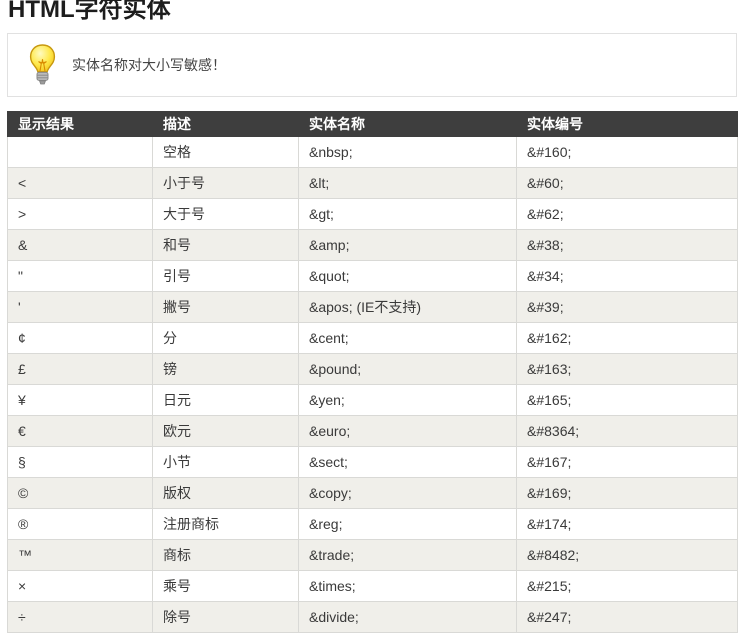 The height and width of the screenshot is (635, 746). Describe the element at coordinates (80, 152) in the screenshot. I see `cell-display-result` at that location.